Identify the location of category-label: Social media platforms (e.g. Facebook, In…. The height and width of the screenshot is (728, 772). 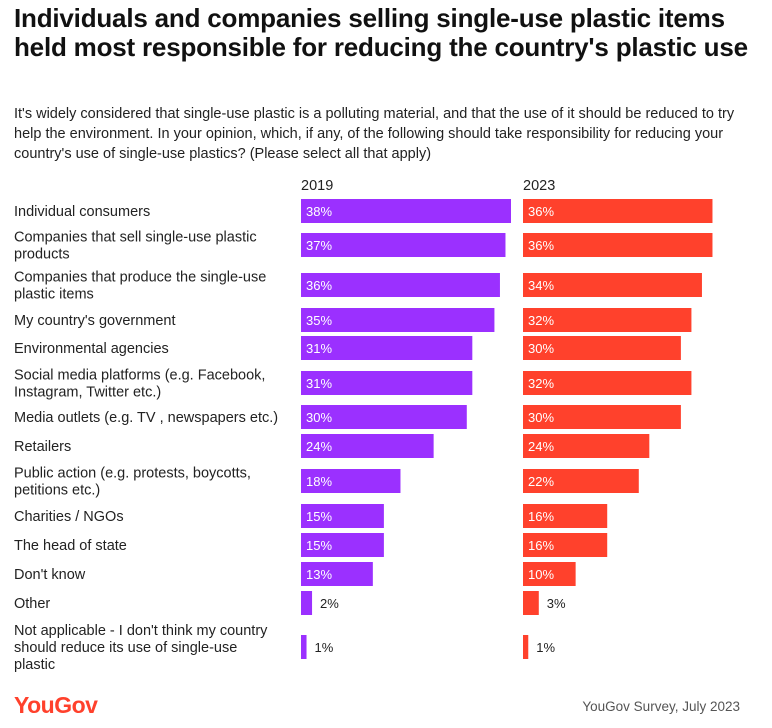
(139, 384).